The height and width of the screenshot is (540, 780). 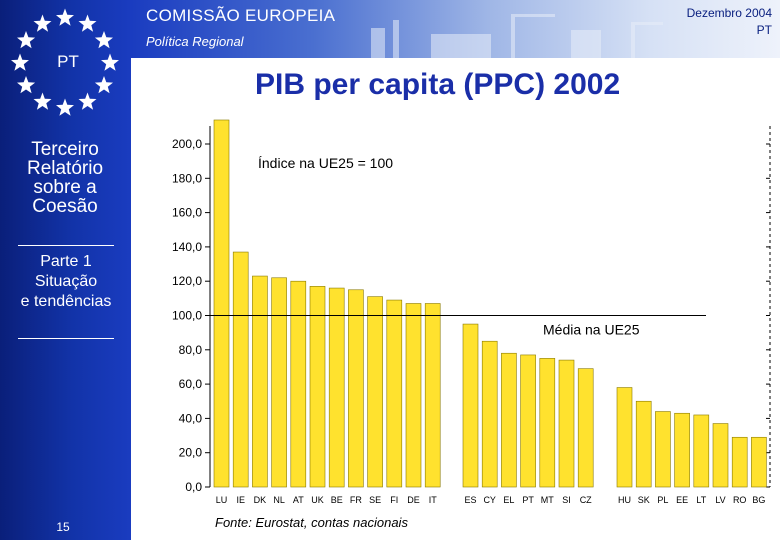 What do you see at coordinates (311, 522) in the screenshot?
I see `source-note: Fonte: Eurostat, contas nacionais` at bounding box center [311, 522].